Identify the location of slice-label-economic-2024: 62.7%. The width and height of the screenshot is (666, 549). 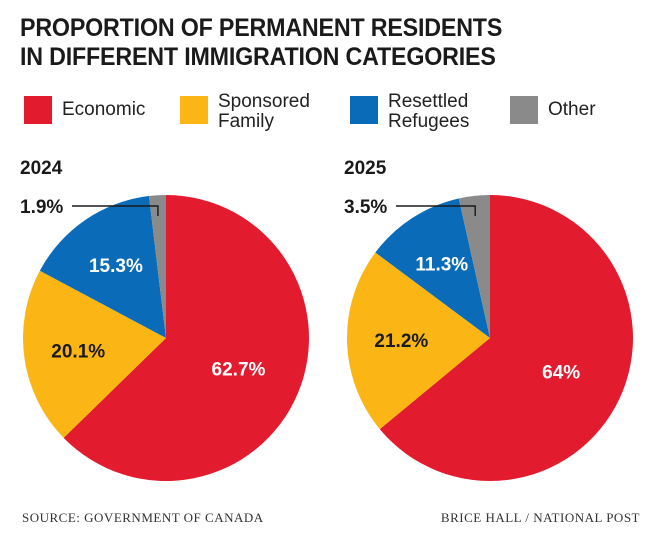
(239, 370).